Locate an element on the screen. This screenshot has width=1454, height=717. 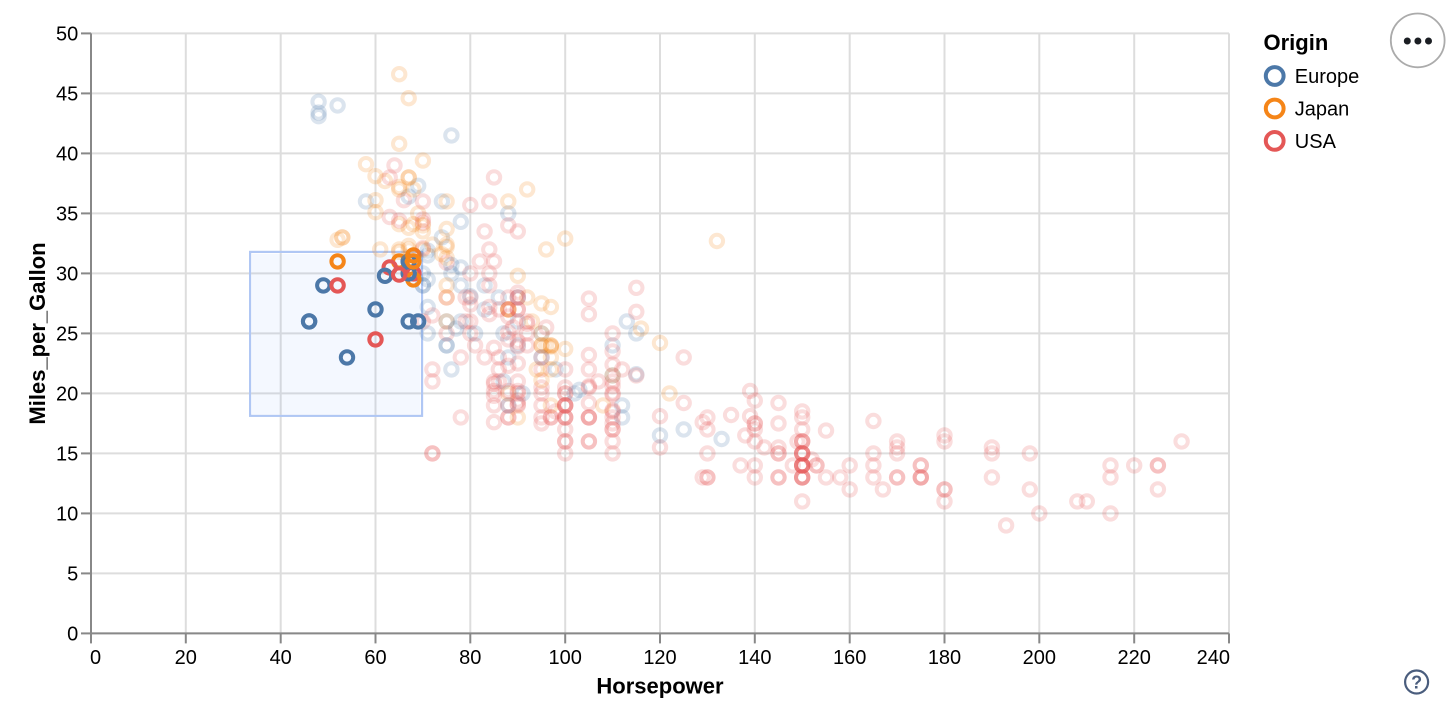
svg-text: Japan is located at coordinates (1322, 110).